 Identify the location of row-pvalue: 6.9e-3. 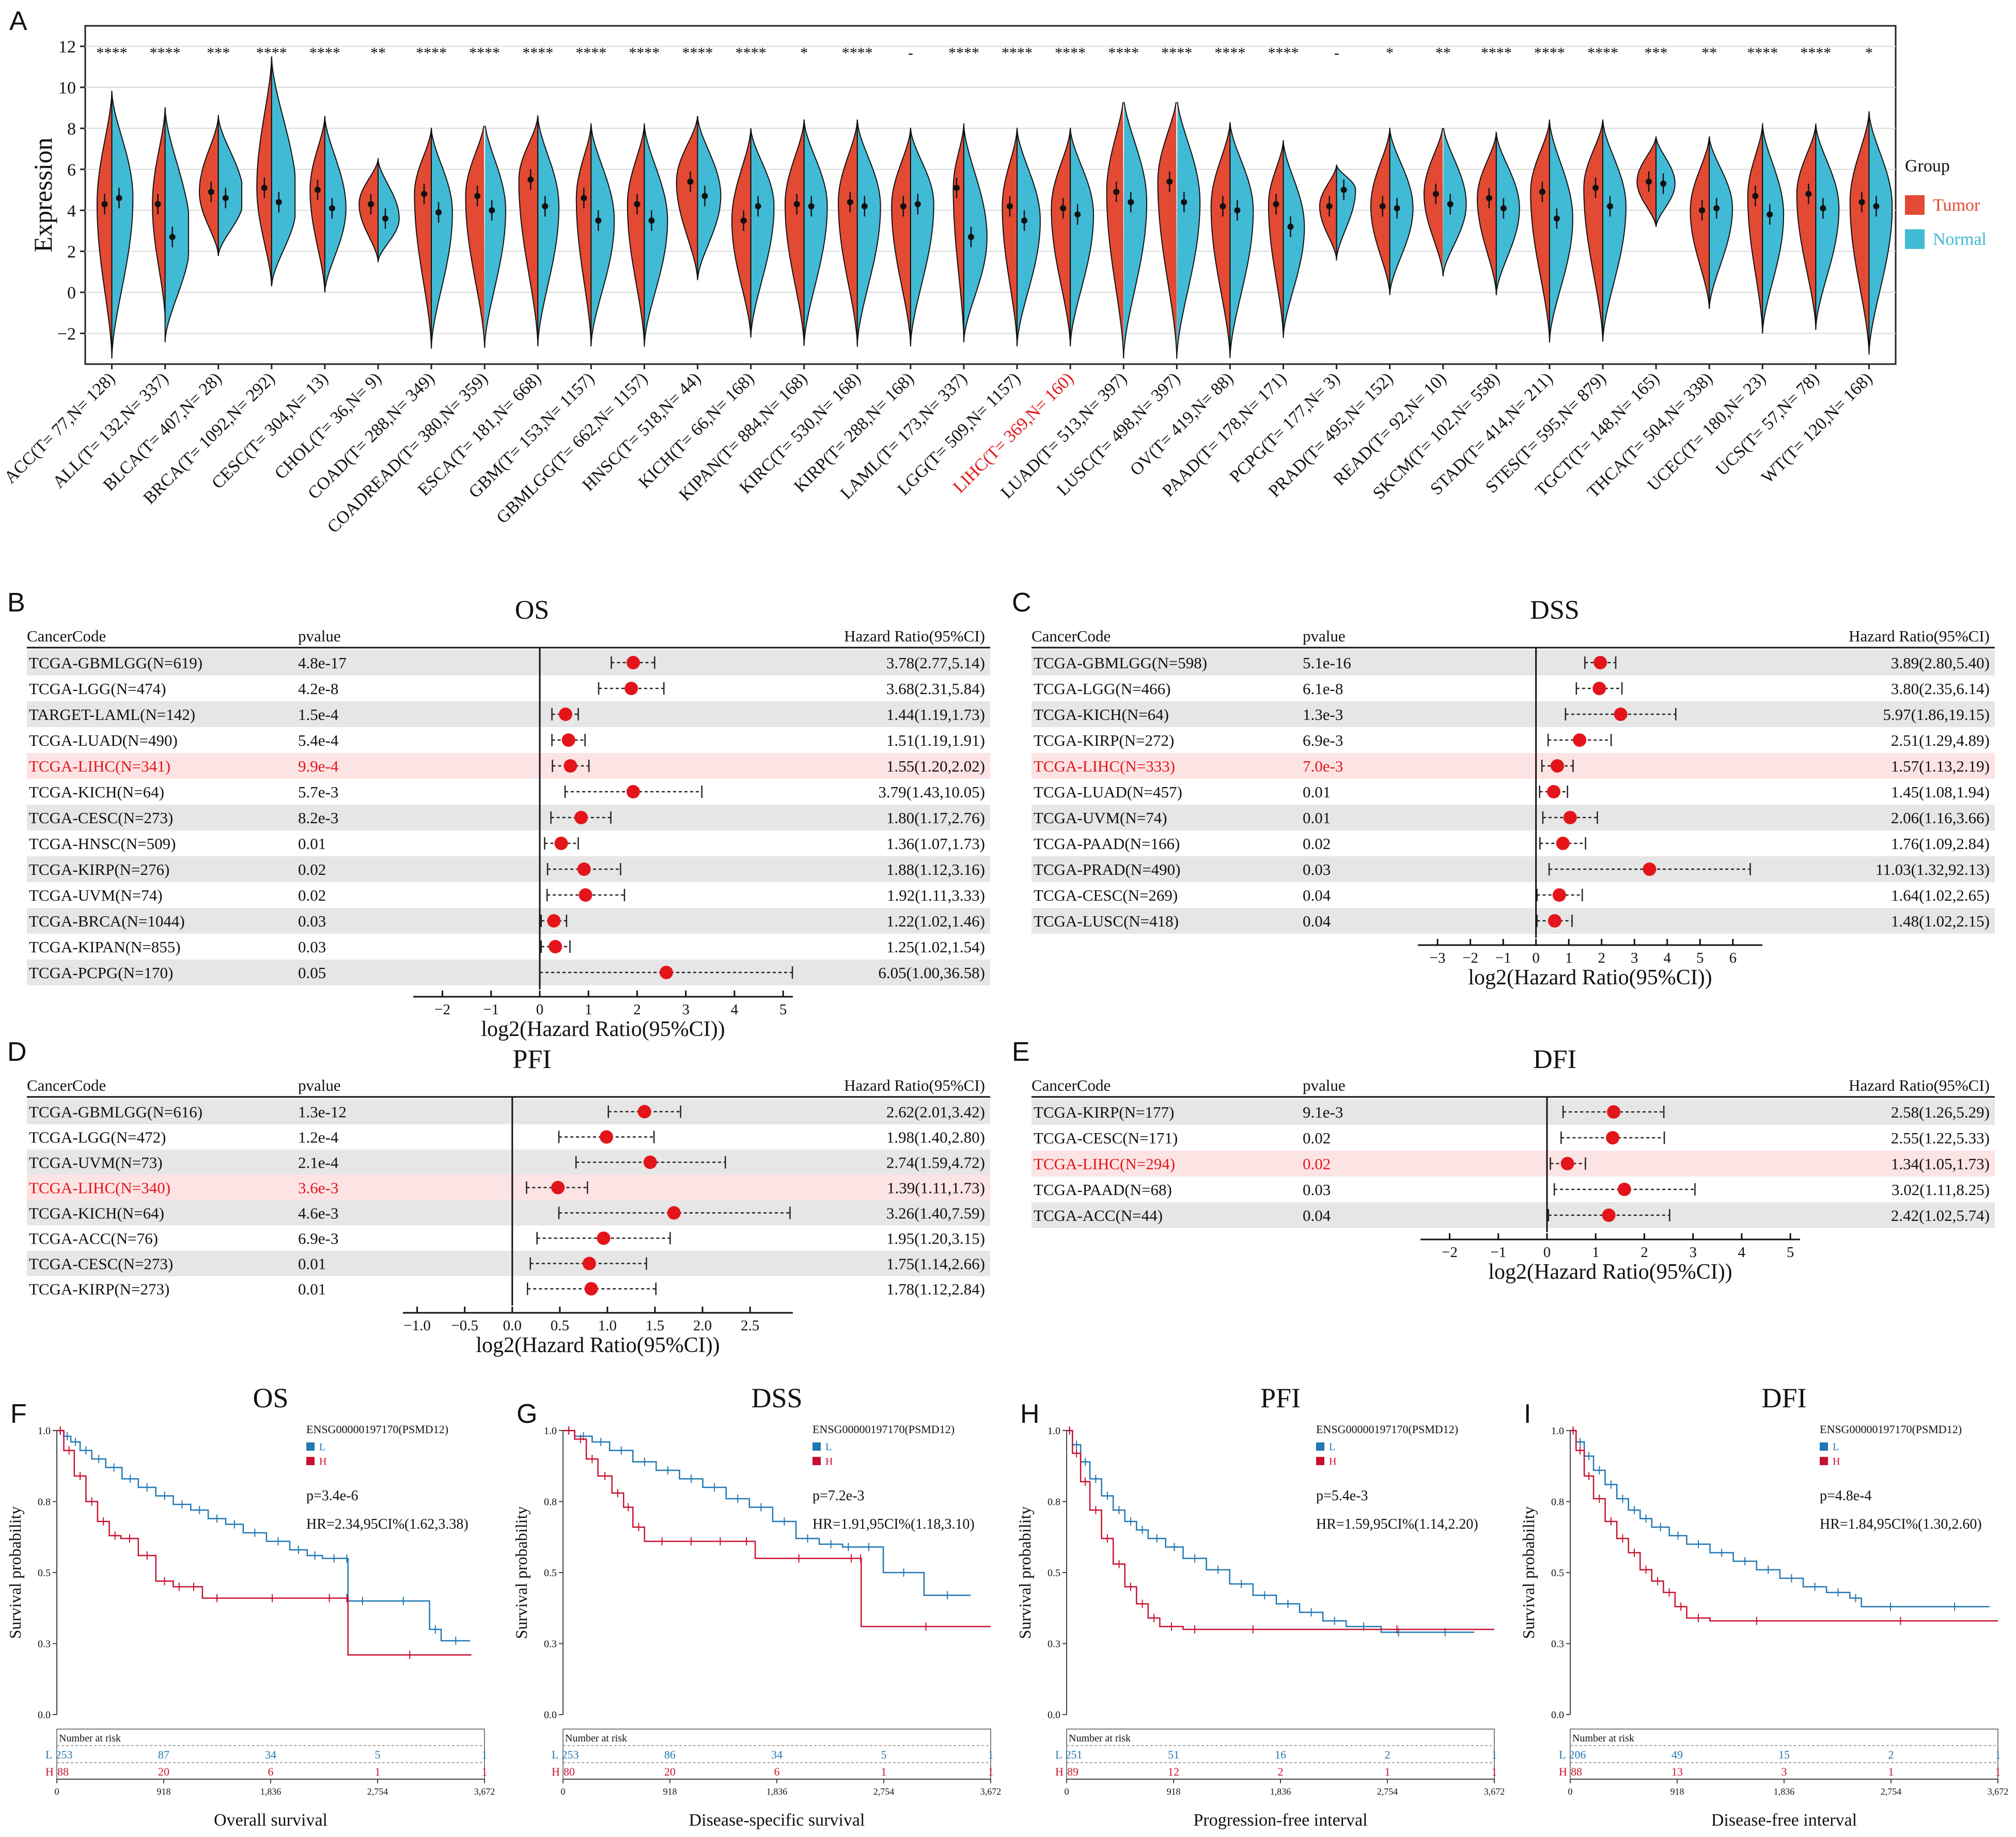
(318, 1239).